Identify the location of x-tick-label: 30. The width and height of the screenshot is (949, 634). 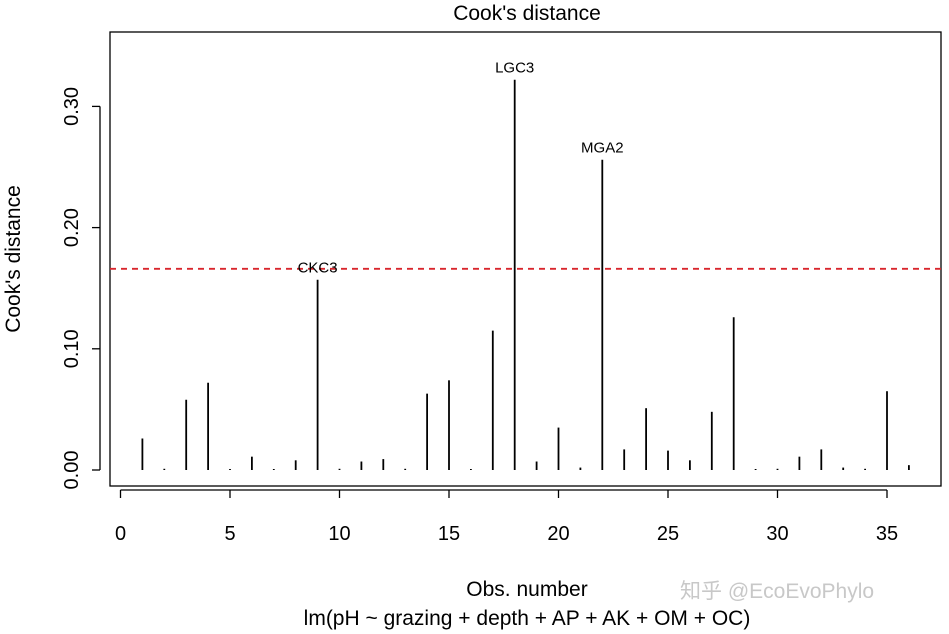
(777, 534).